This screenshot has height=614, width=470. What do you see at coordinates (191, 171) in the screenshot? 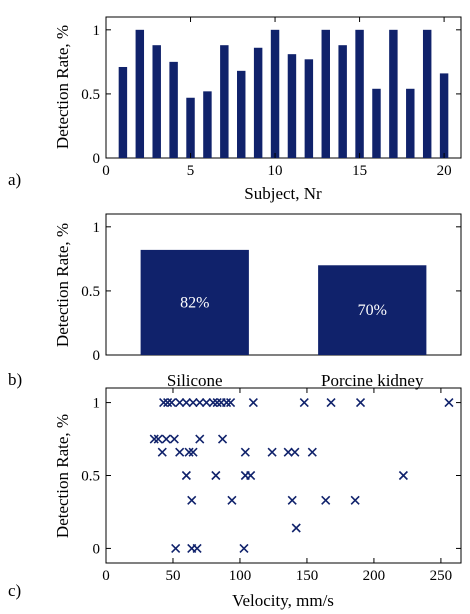
I see `panel-a-xtick-label: 5` at bounding box center [191, 171].